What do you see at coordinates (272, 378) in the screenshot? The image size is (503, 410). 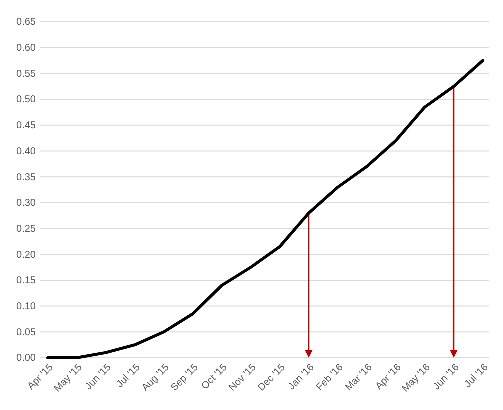 I see `x-tick-label: Dec '15` at bounding box center [272, 378].